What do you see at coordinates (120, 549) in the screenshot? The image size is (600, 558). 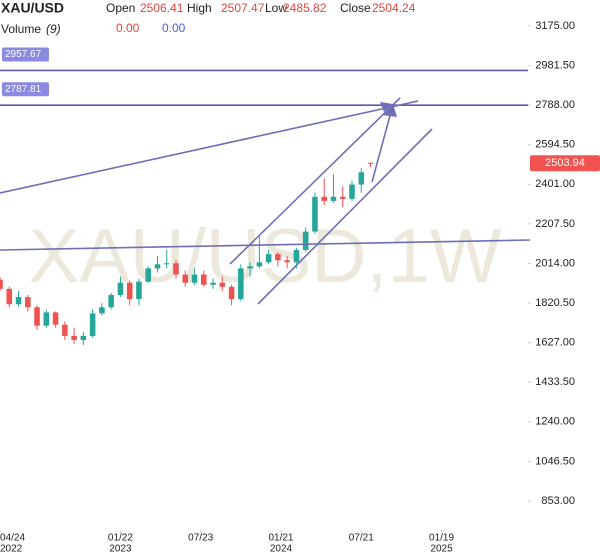 I see `x-tick-year: 2023` at bounding box center [120, 549].